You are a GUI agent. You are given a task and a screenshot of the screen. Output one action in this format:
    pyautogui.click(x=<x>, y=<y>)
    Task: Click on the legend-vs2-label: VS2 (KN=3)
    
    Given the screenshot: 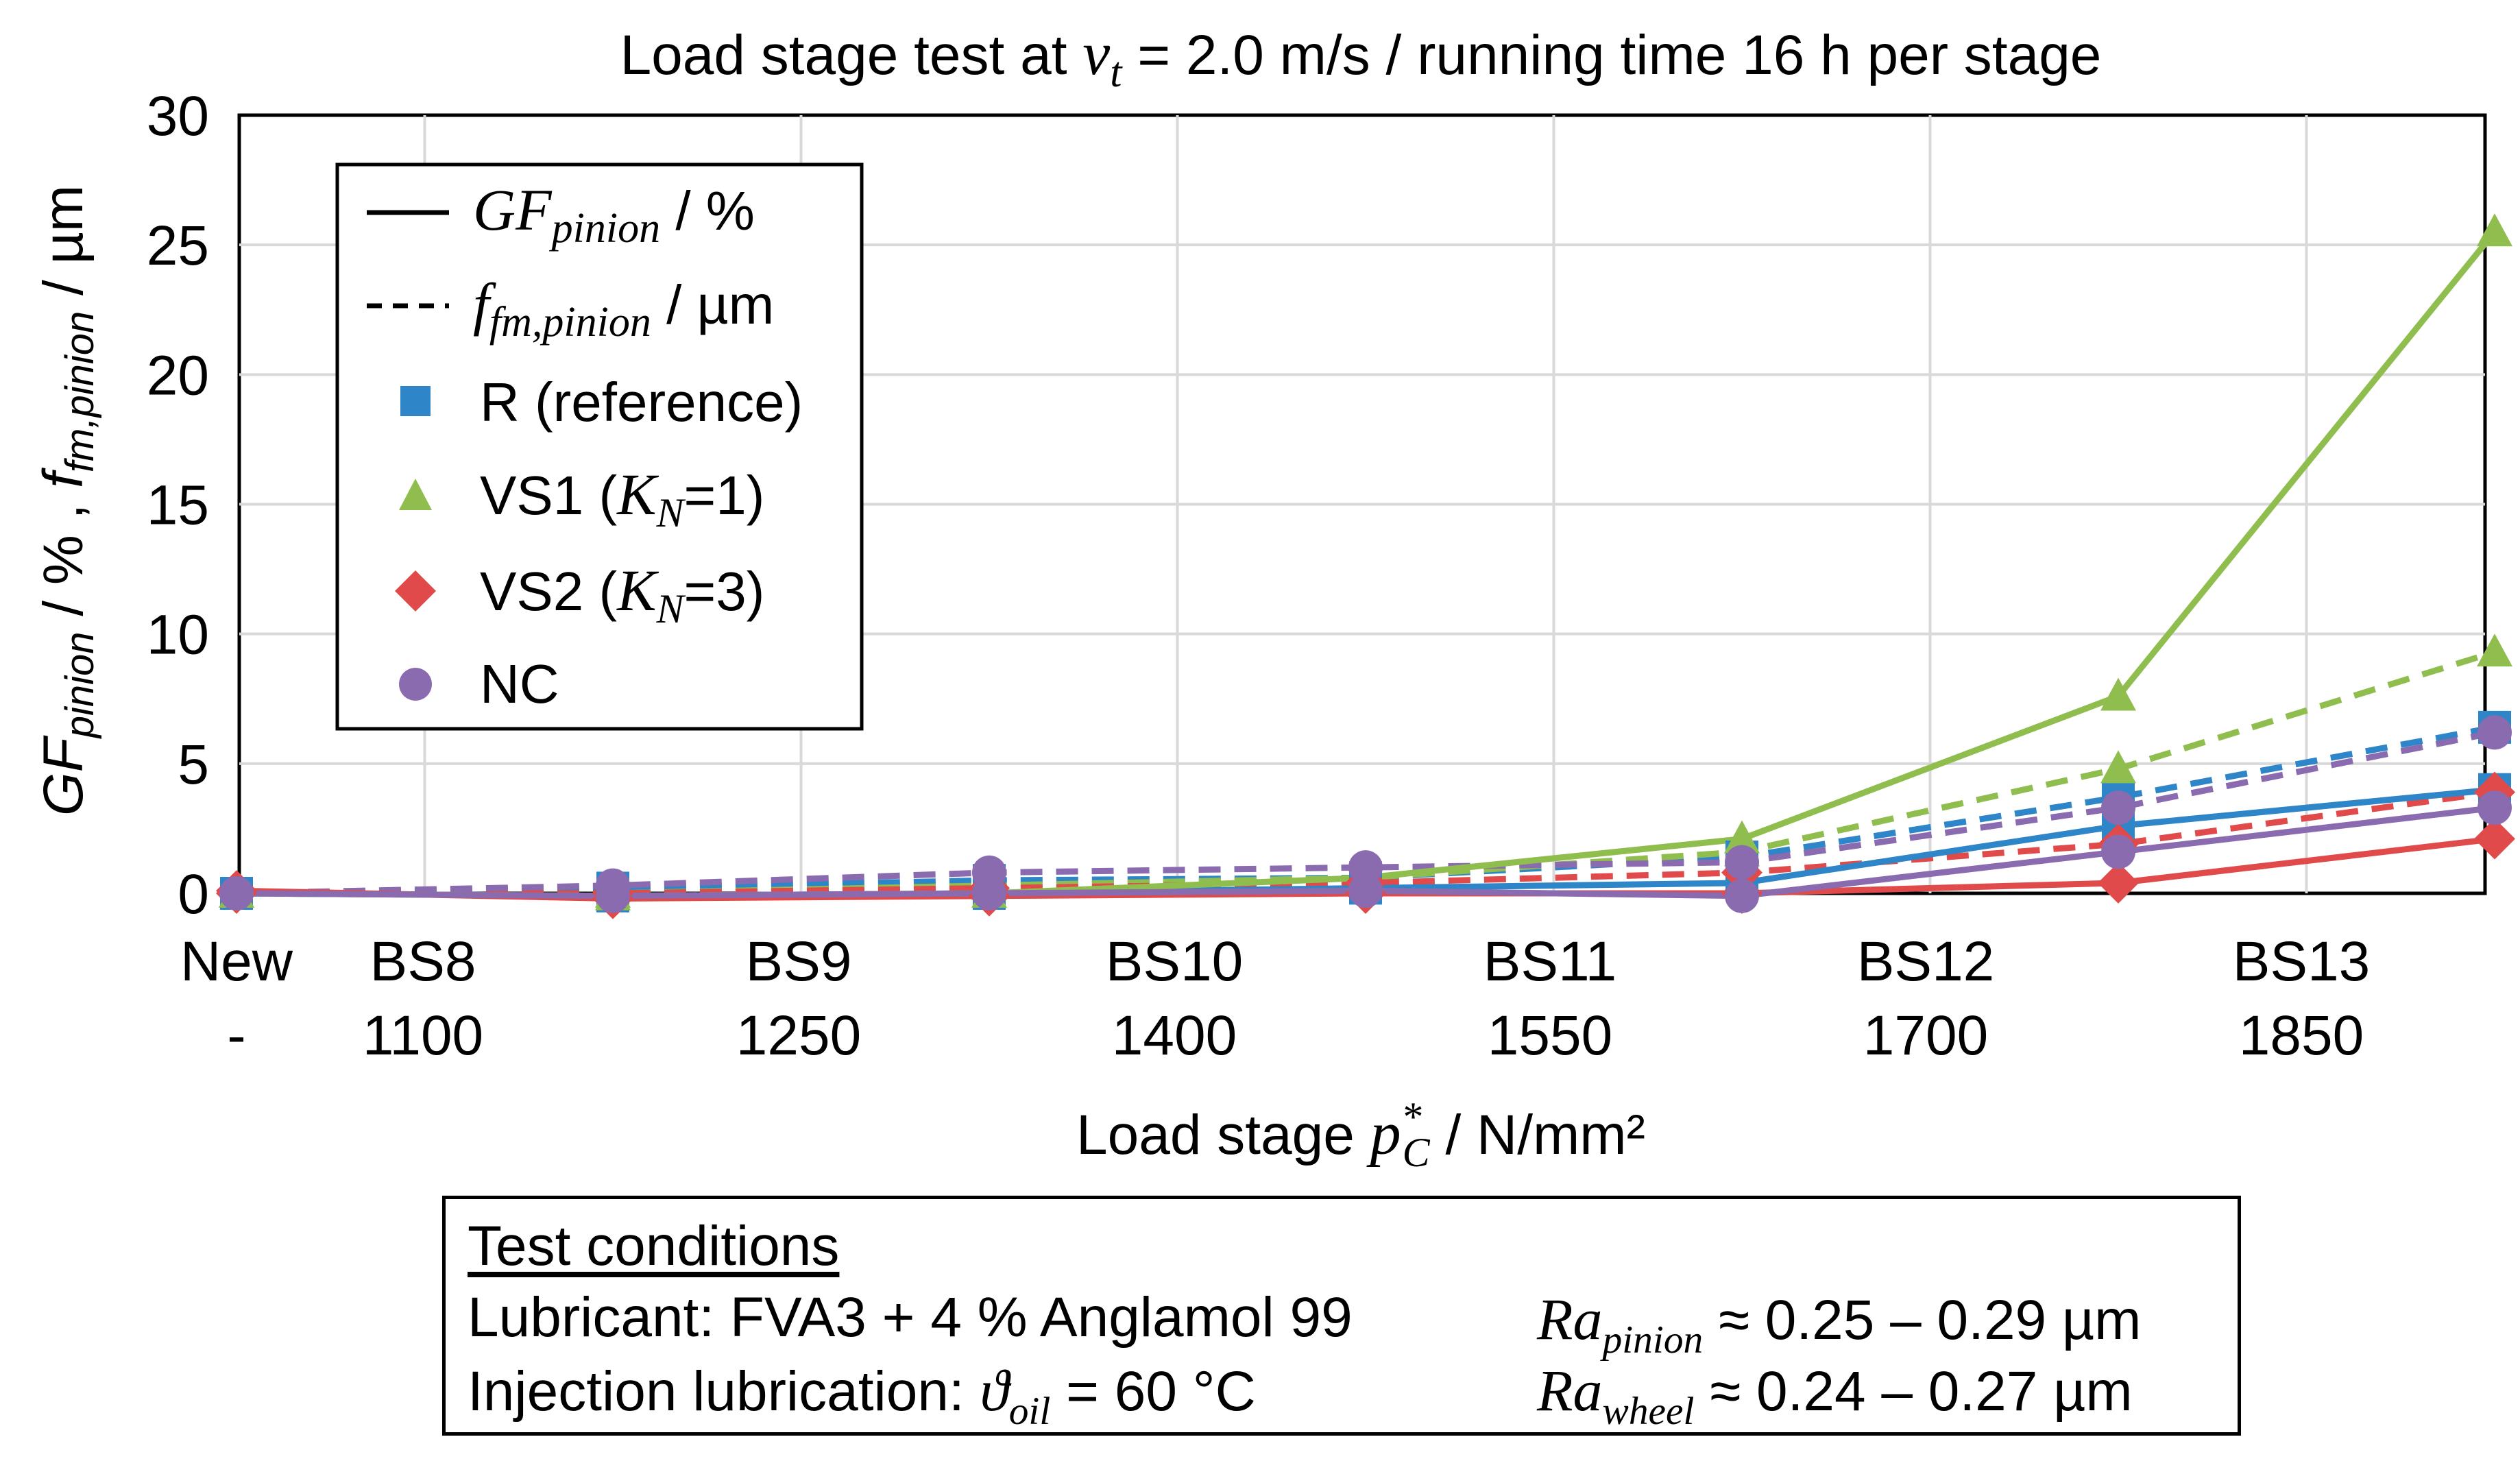 What is the action you would take?
    pyautogui.click(x=622, y=594)
    